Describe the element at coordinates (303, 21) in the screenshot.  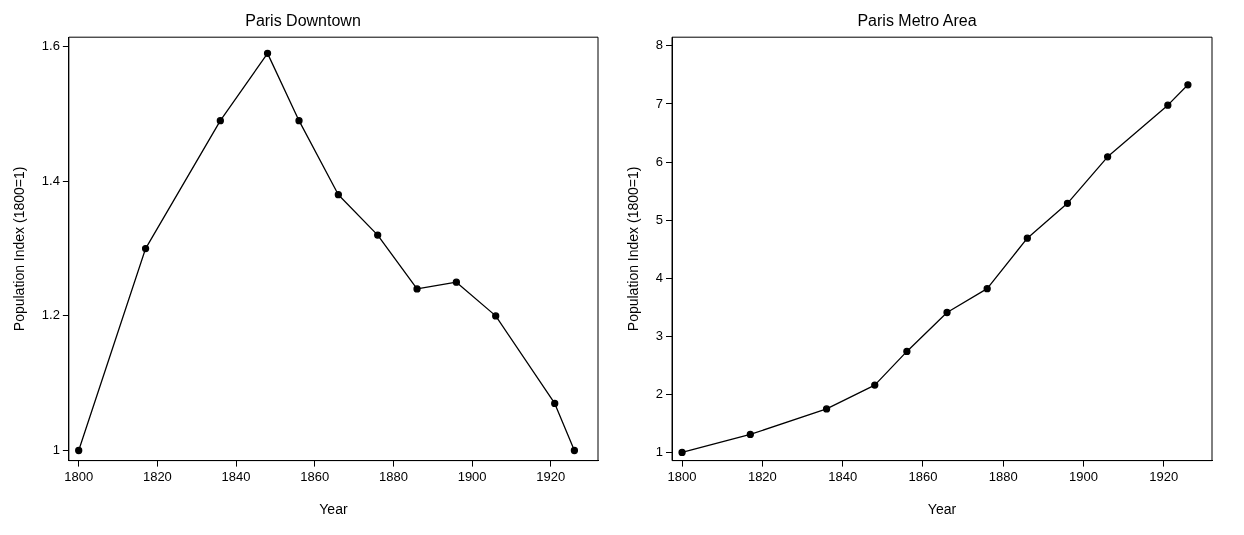
I see `chart-title: Paris Downtown` at that location.